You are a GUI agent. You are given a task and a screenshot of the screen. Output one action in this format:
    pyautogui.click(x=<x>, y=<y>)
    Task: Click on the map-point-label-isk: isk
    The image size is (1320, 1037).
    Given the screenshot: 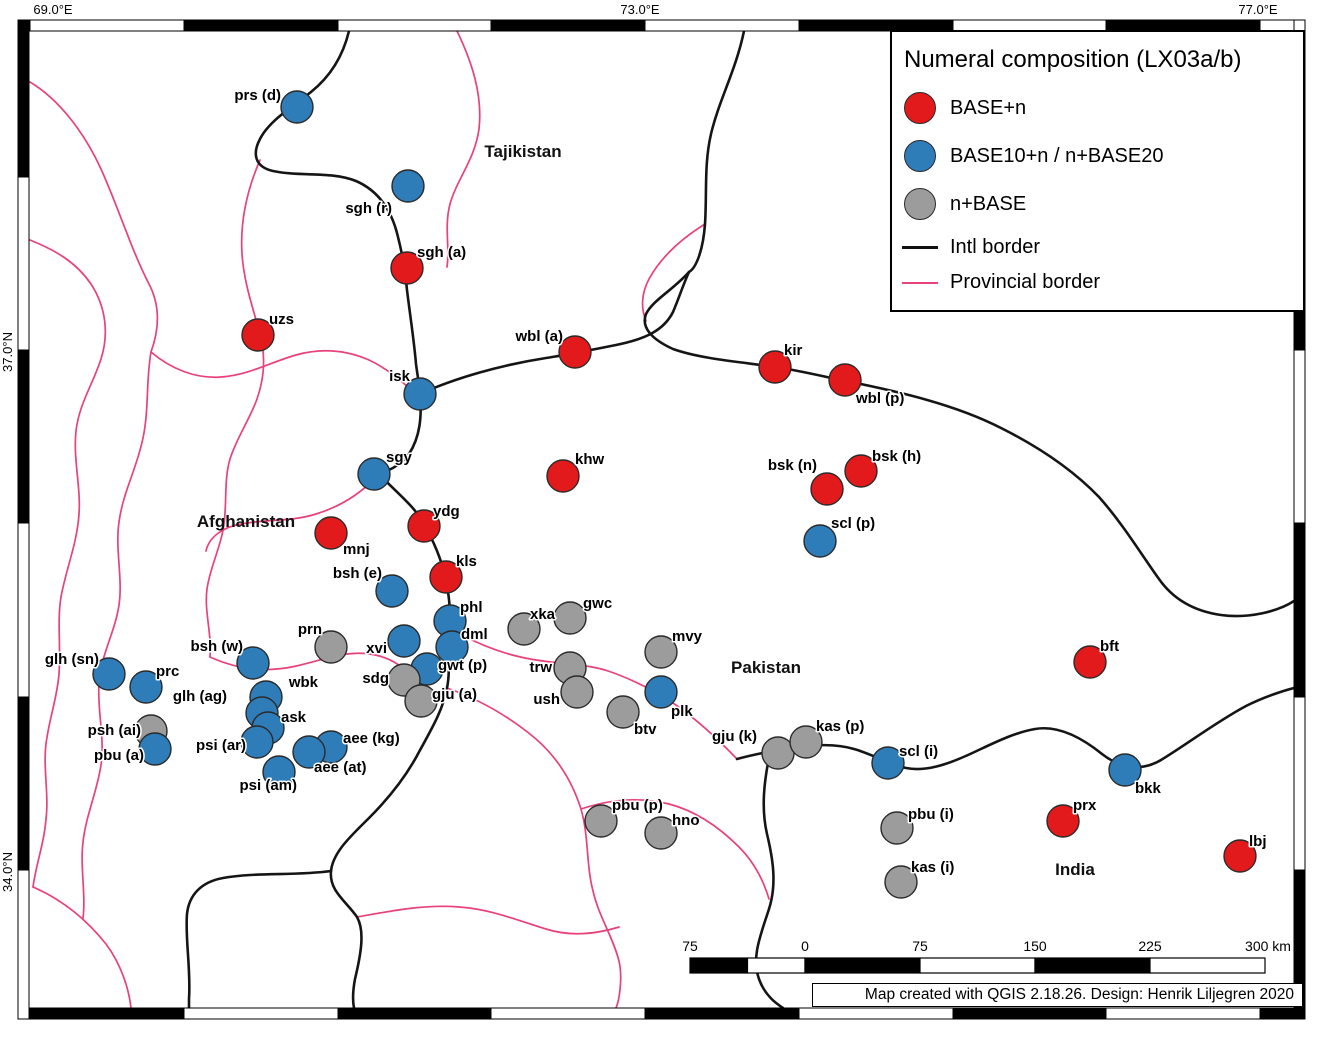 What is the action you would take?
    pyautogui.click(x=400, y=376)
    